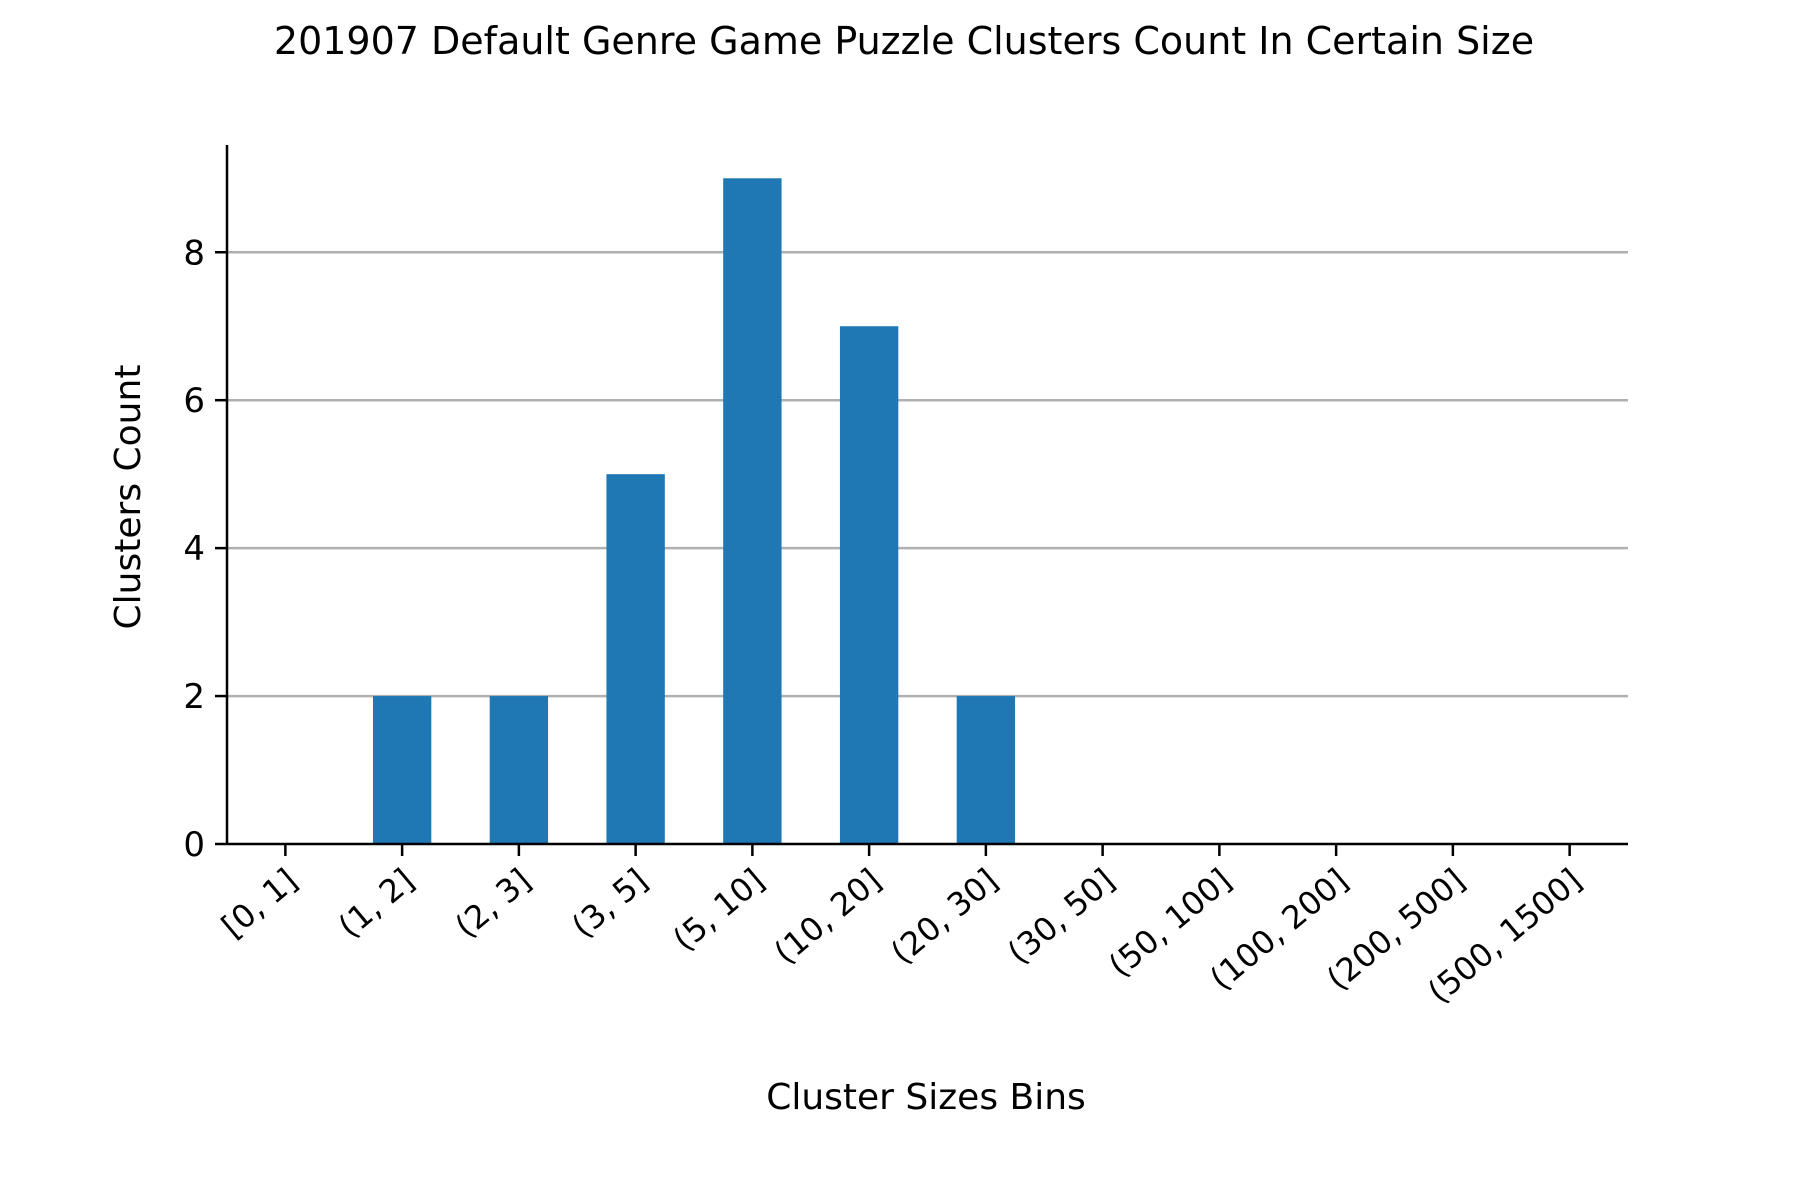 The image size is (1800, 1200). What do you see at coordinates (828, 916) in the screenshot?
I see `x-tick-label-10-20: (10, 20]` at bounding box center [828, 916].